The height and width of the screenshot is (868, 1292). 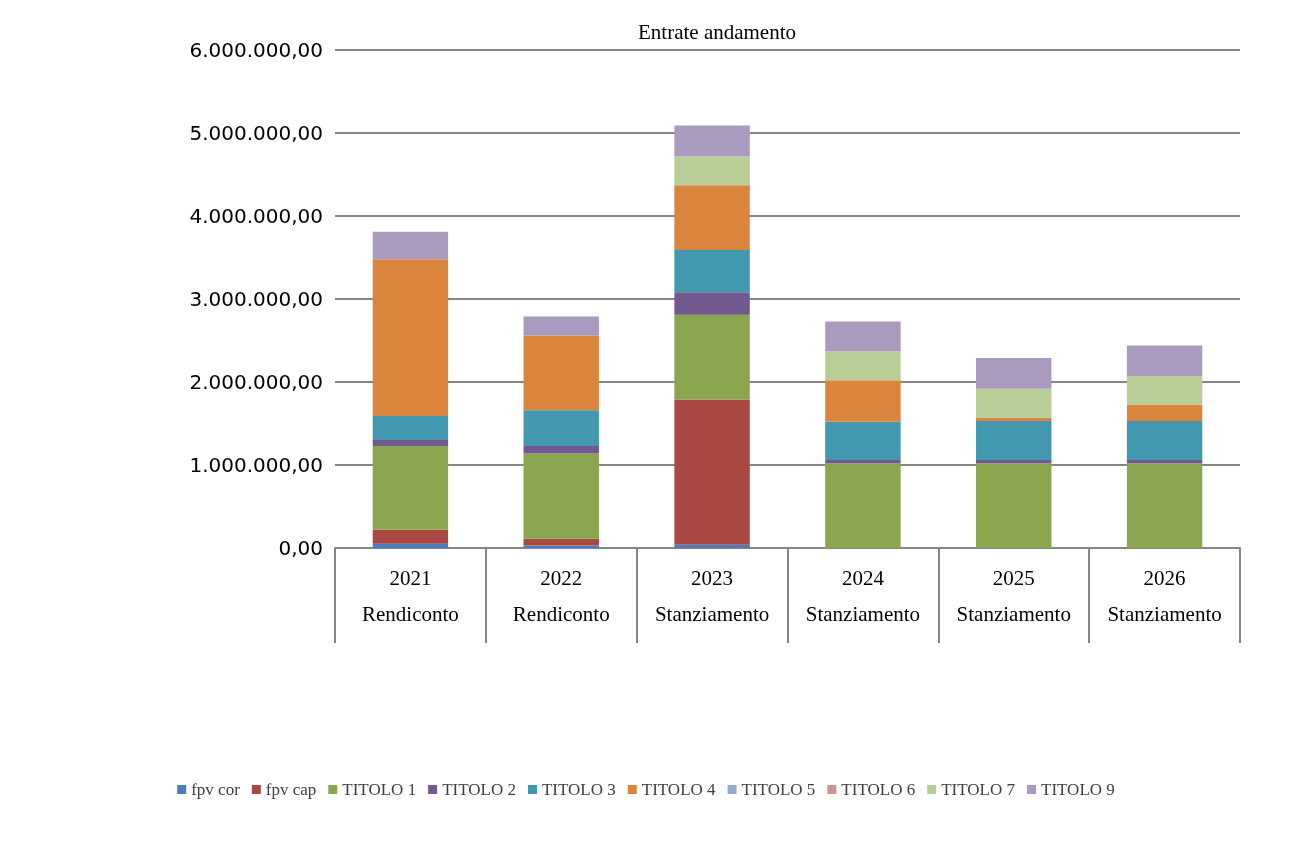 I want to click on x-tick-label: 2021 Rendiconto, so click(x=410, y=596).